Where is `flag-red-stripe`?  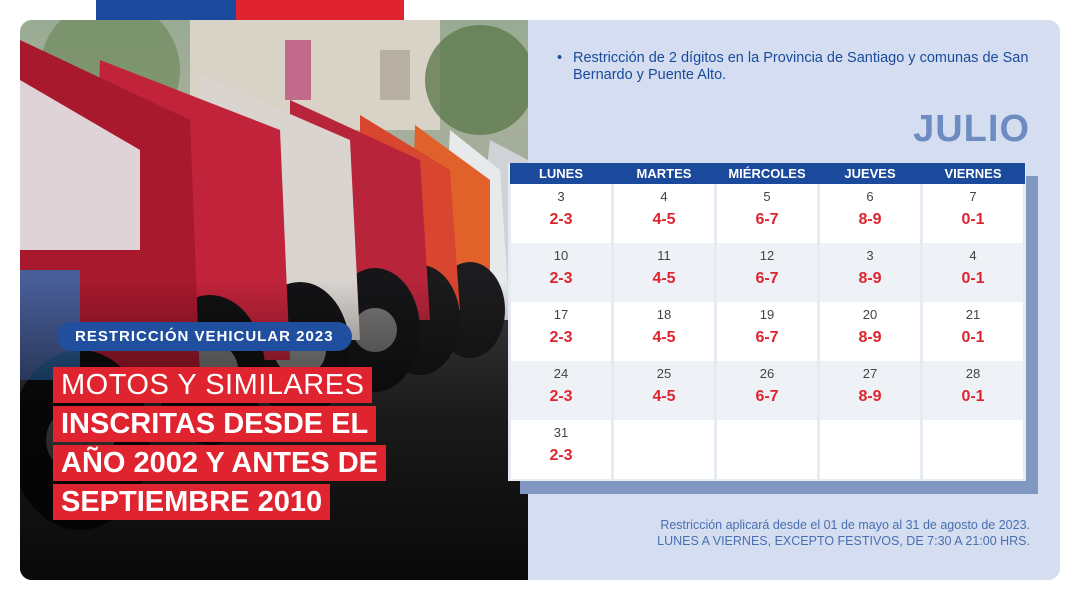 flag-red-stripe is located at coordinates (320, 10).